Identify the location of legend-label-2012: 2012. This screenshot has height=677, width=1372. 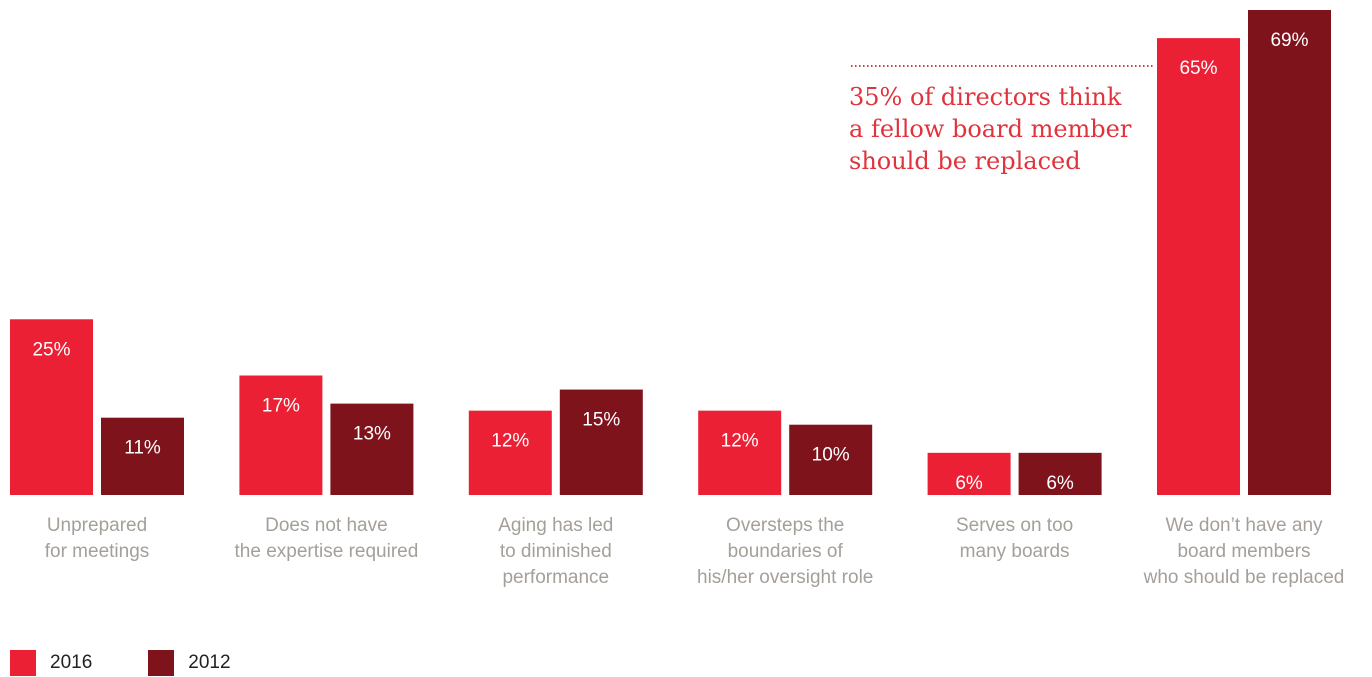
(209, 662).